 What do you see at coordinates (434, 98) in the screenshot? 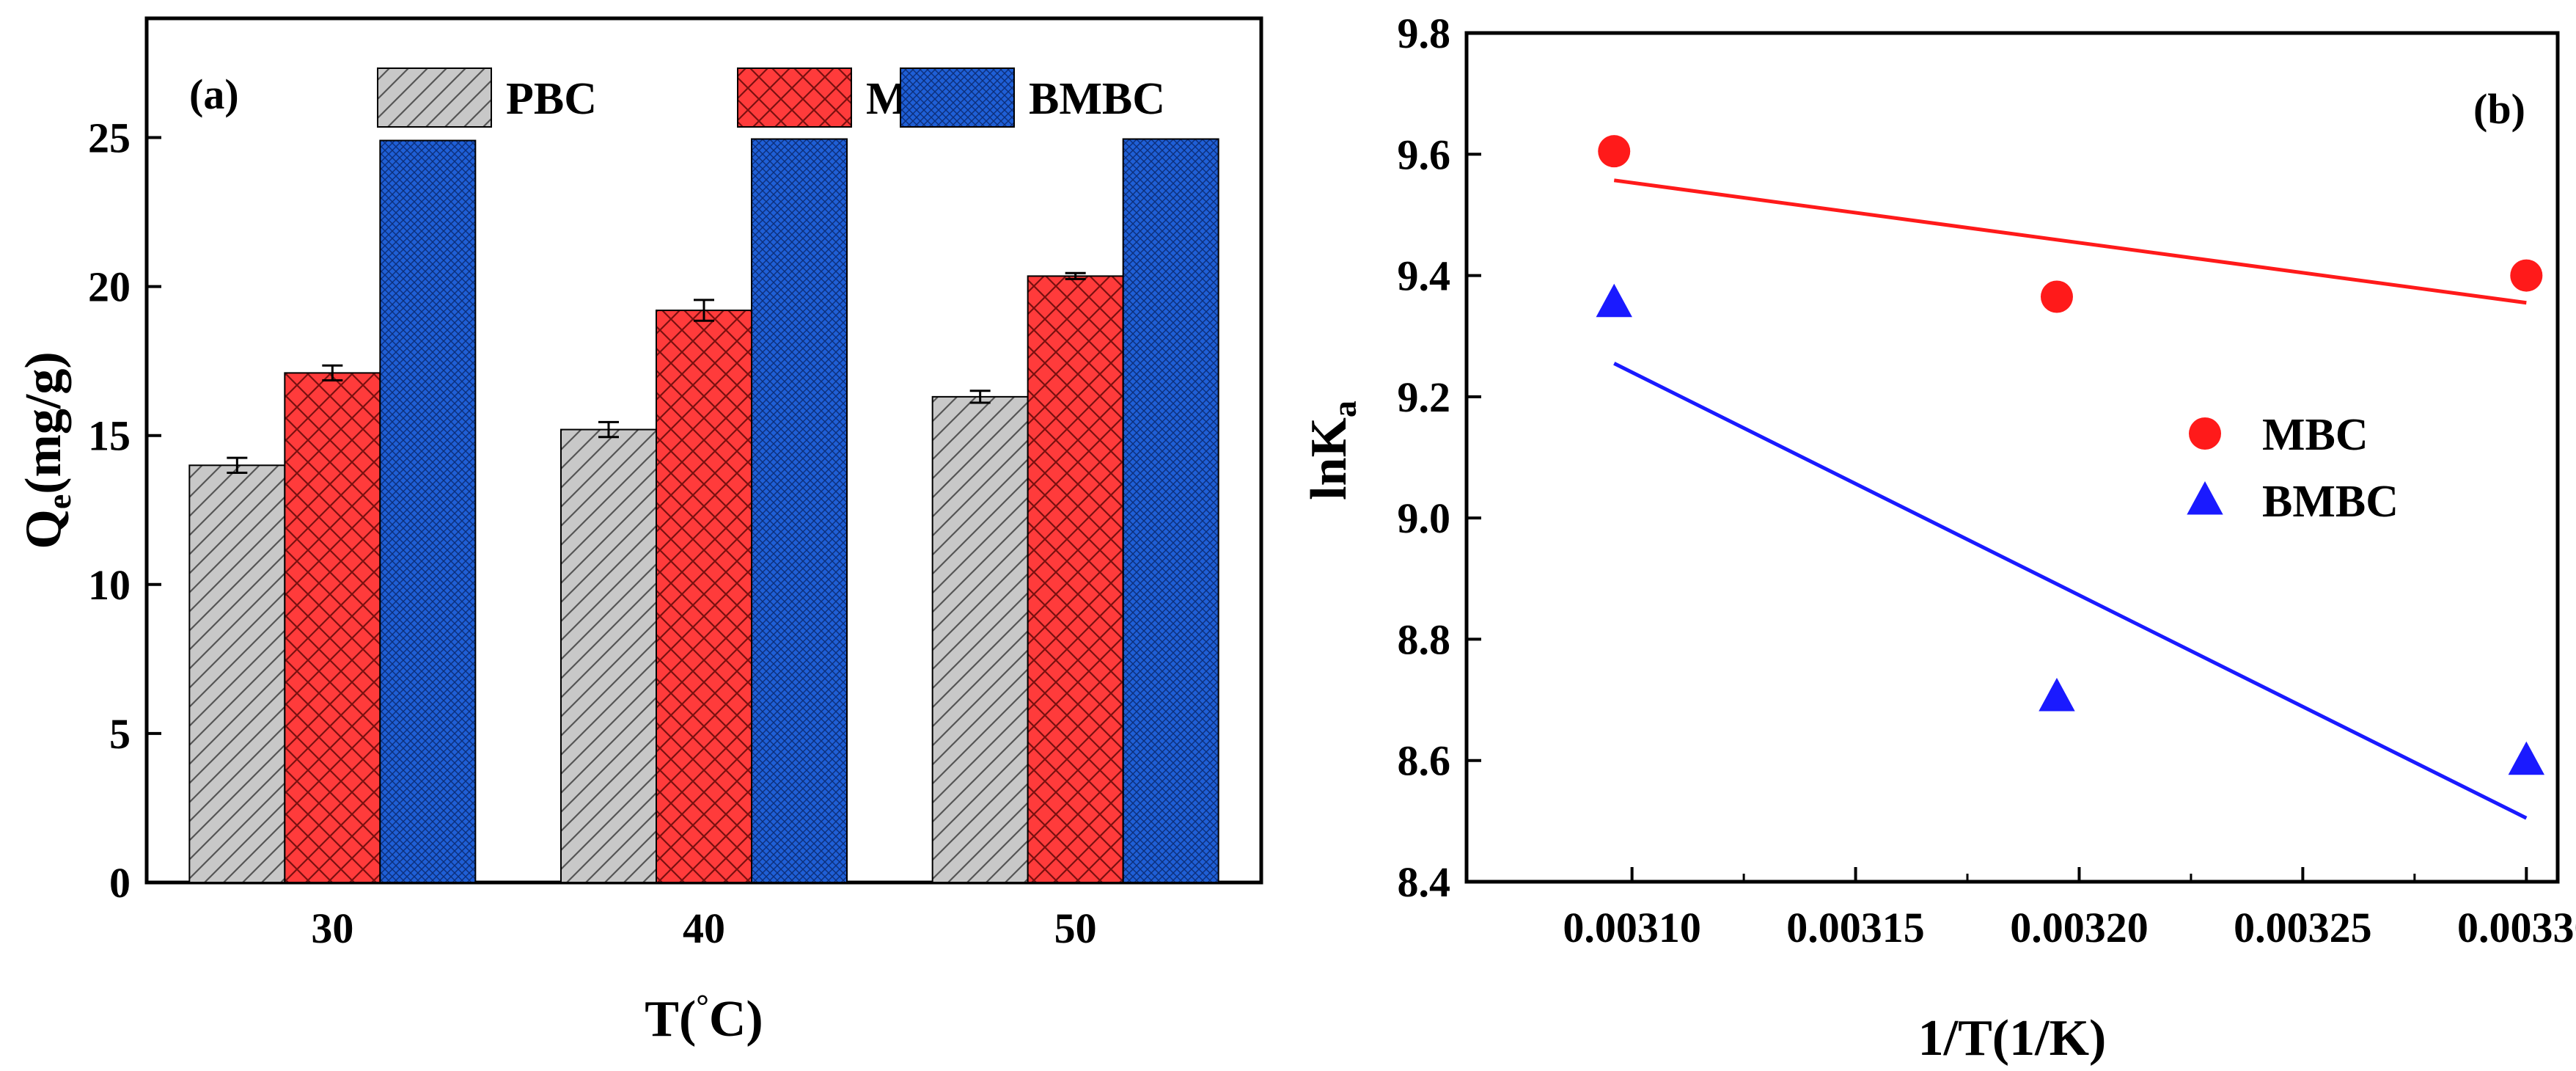
I see `legend-swatch-pbc` at bounding box center [434, 98].